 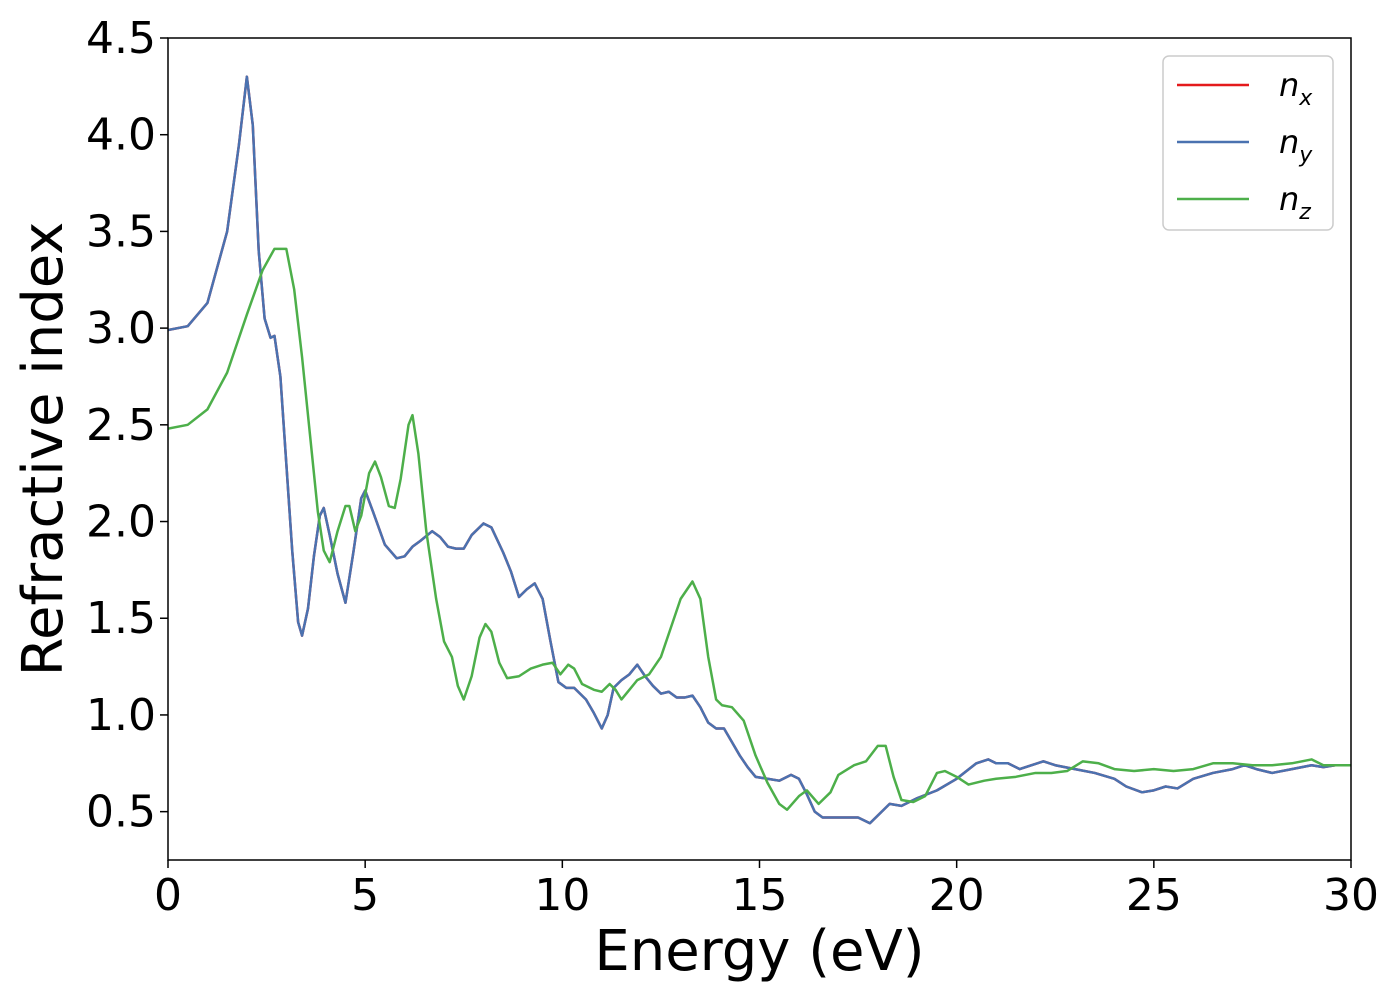 What do you see at coordinates (1351, 895) in the screenshot?
I see `x-tick-label: 30` at bounding box center [1351, 895].